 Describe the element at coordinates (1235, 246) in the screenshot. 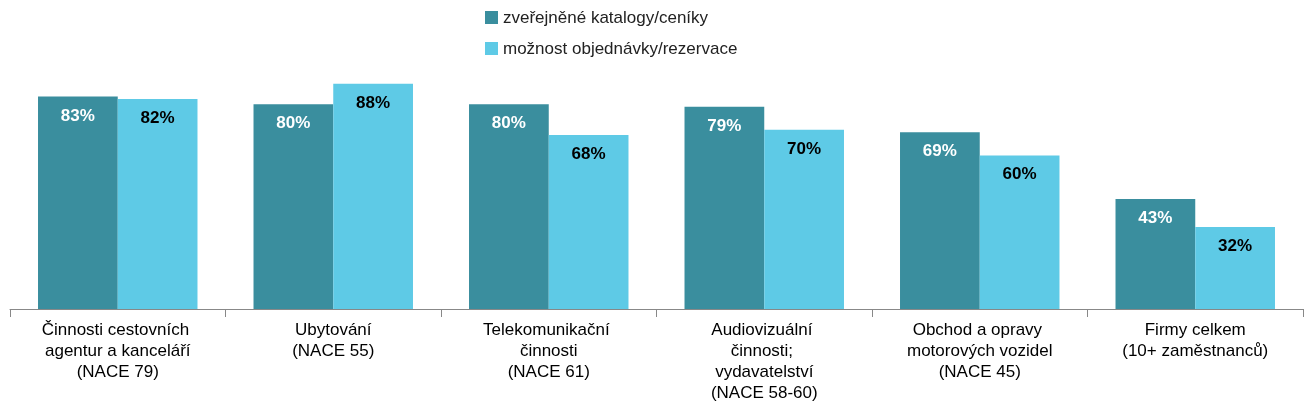

I see `data-label: 32%` at that location.